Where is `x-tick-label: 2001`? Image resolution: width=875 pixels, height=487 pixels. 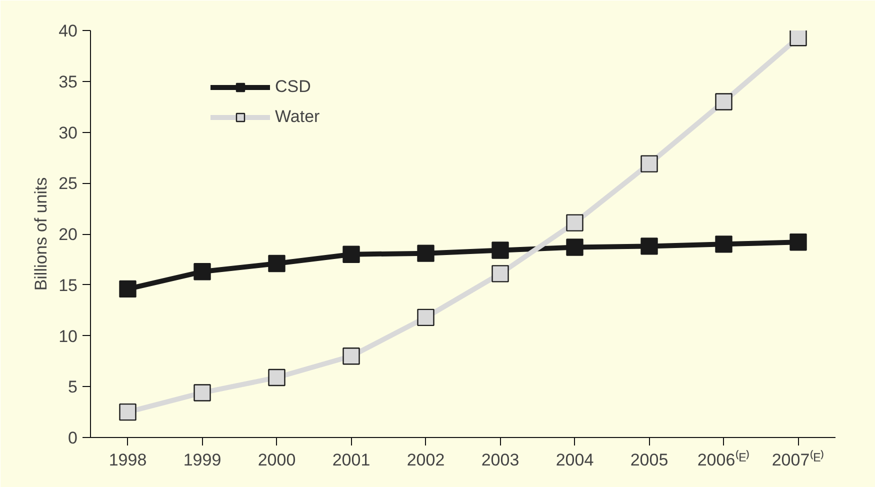 x-tick-label: 2001 is located at coordinates (351, 460).